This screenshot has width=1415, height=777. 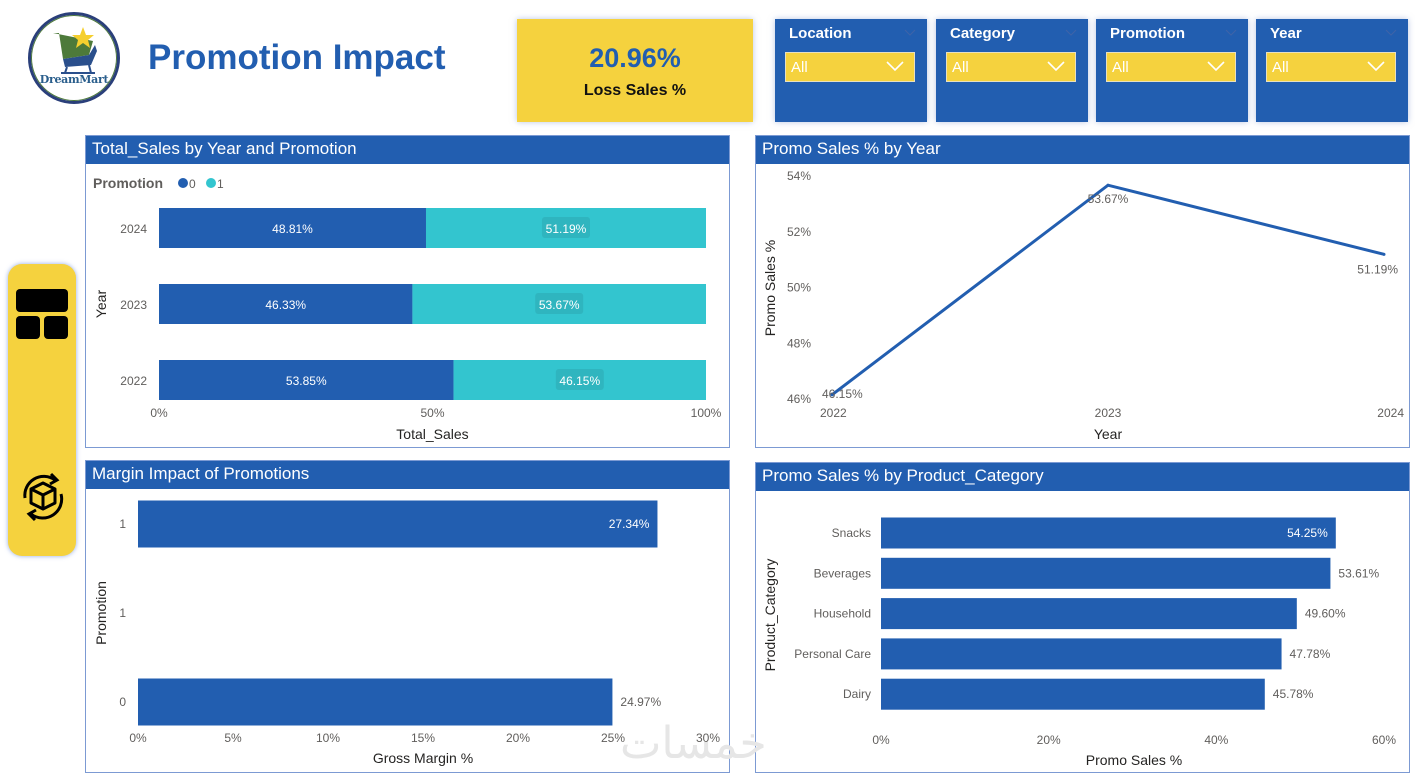 I want to click on chart-title: Promo Sales % by Year, so click(x=1082, y=150).